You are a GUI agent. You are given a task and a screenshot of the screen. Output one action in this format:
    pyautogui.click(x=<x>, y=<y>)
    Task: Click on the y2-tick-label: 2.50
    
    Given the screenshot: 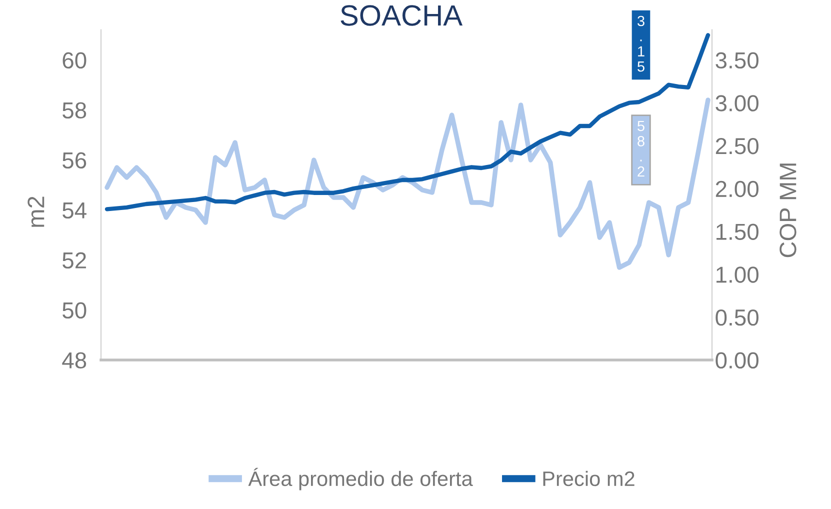 What is the action you would take?
    pyautogui.click(x=737, y=146)
    